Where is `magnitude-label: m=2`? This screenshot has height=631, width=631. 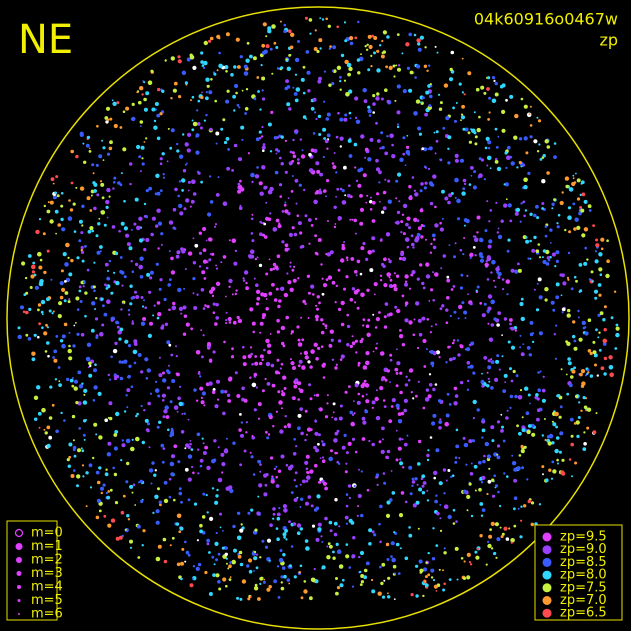
magnitude-label: m=2 is located at coordinates (47, 560).